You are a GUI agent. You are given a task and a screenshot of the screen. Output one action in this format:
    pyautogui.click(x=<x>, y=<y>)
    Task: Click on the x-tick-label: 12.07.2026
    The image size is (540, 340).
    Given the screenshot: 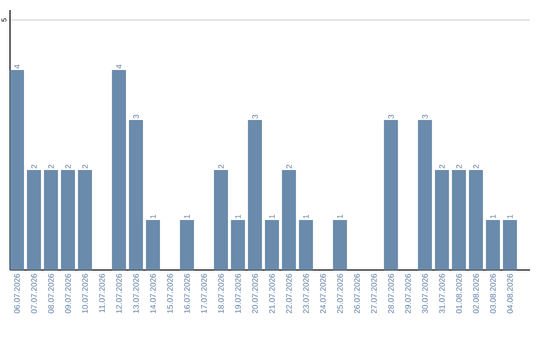 What is the action you would take?
    pyautogui.click(x=119, y=293)
    